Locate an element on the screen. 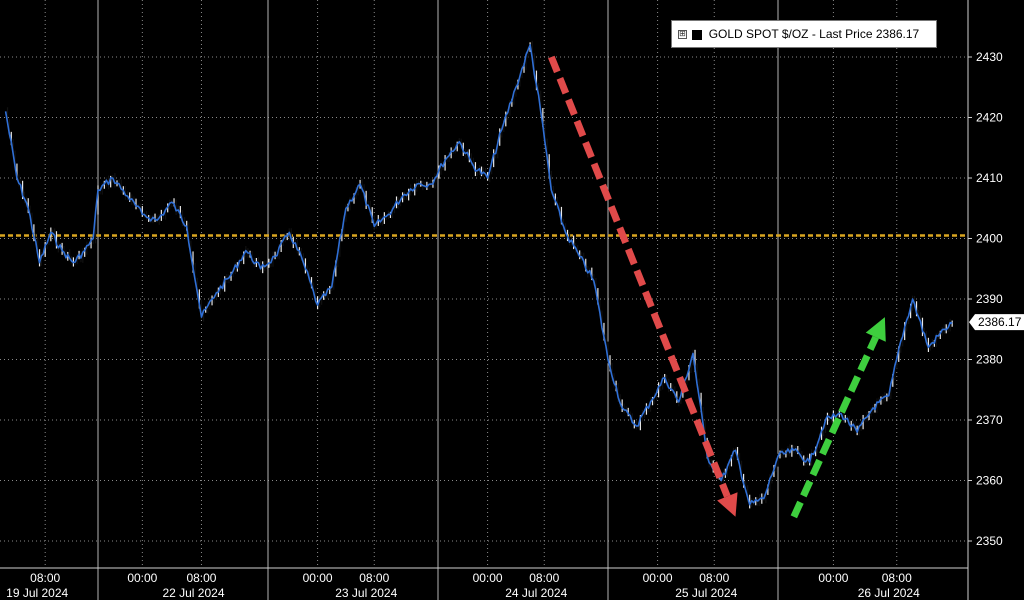 The image size is (1024, 600). last-price-tag is located at coordinates (996, 322).